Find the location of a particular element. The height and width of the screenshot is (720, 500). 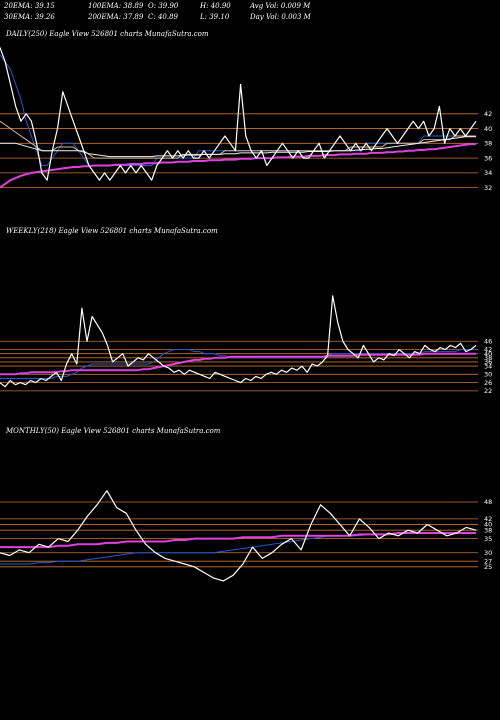

weekly-series-price is located at coordinates (238, 341).